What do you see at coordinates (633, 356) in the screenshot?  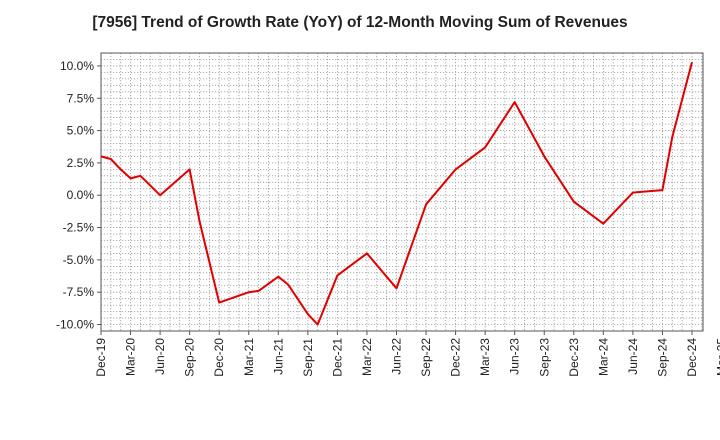 I see `x-tick-label: Jun-24` at bounding box center [633, 356].